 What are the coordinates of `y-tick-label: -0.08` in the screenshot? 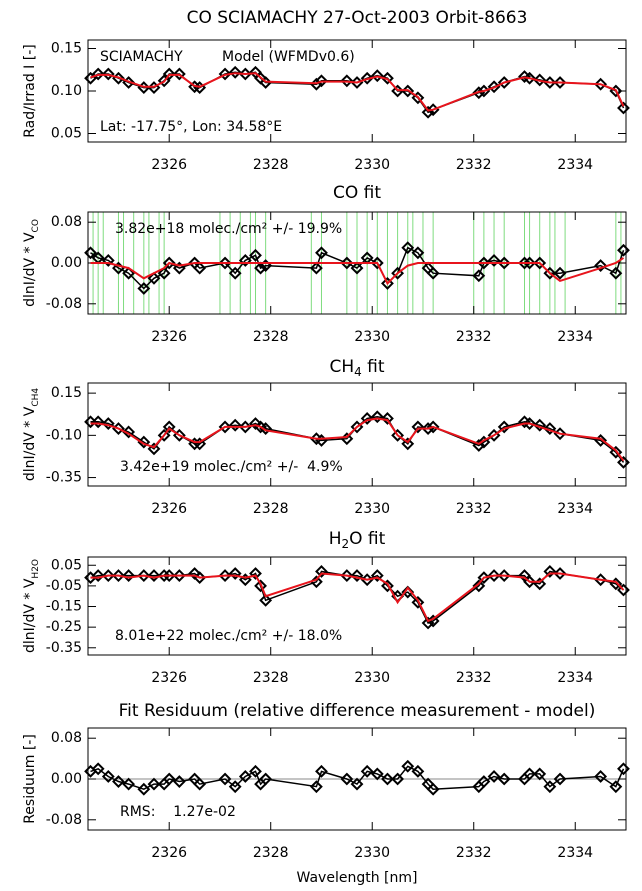 It's located at (64, 304).